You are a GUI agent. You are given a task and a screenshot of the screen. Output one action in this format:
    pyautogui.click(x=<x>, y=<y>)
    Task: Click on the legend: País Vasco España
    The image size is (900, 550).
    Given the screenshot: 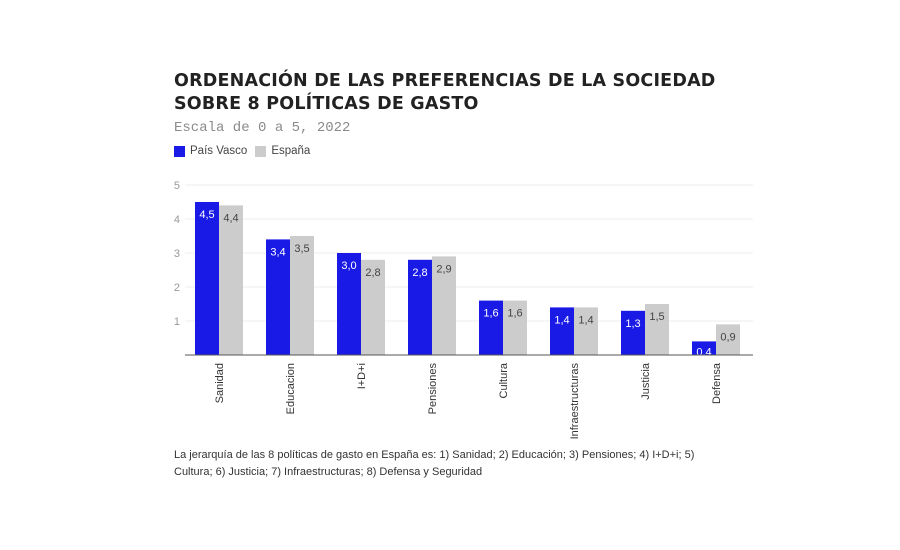 What is the action you would take?
    pyautogui.click(x=246, y=151)
    